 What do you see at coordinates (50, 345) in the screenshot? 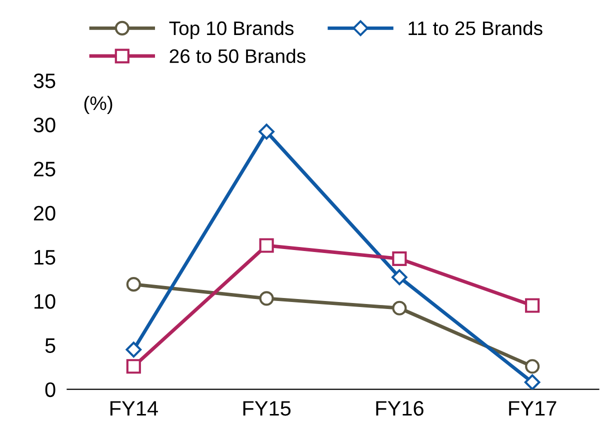
I see `y-tick-label: 5` at bounding box center [50, 345].